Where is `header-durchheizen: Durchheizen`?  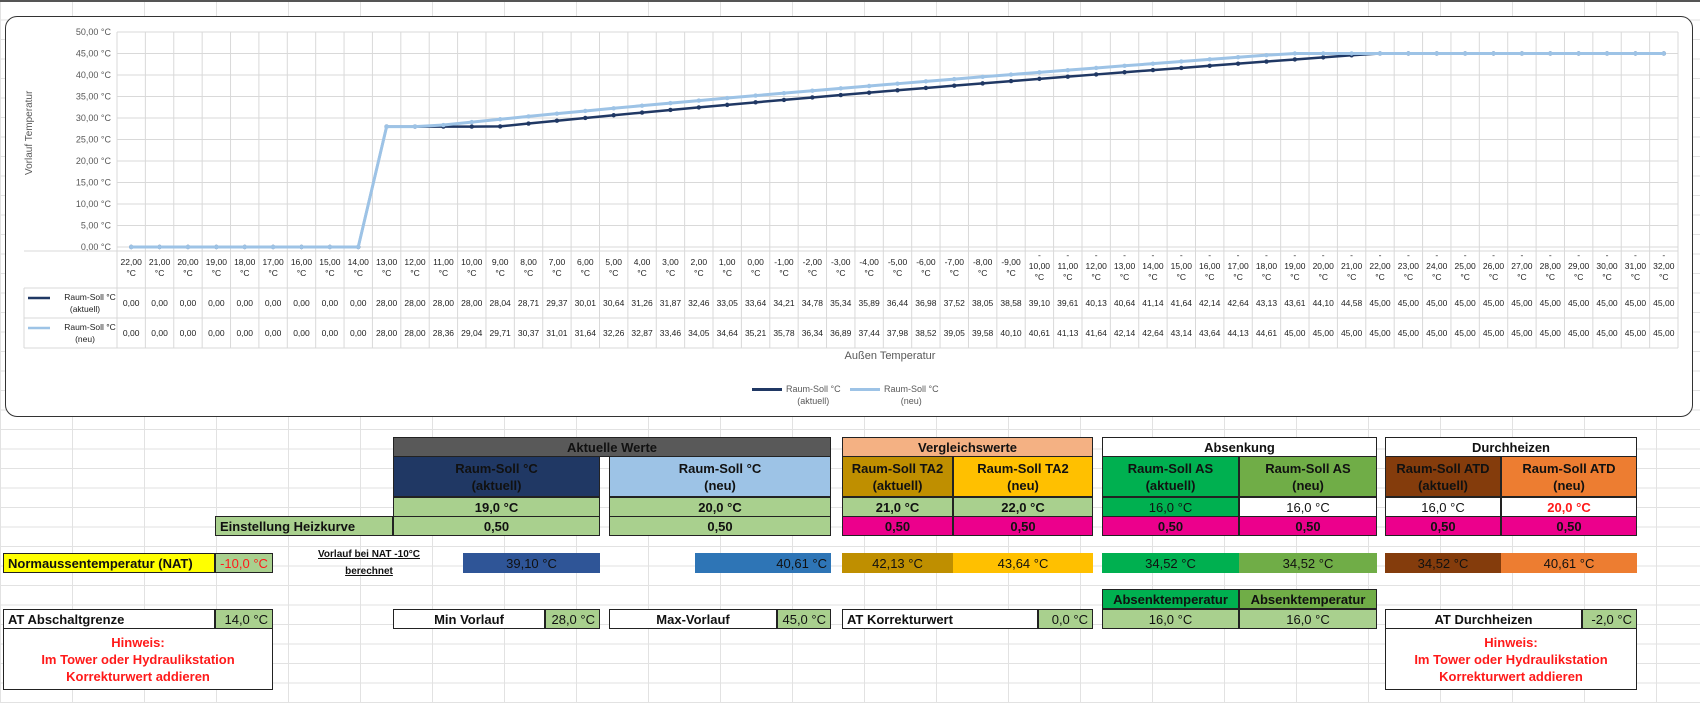 header-durchheizen: Durchheizen is located at coordinates (1511, 447).